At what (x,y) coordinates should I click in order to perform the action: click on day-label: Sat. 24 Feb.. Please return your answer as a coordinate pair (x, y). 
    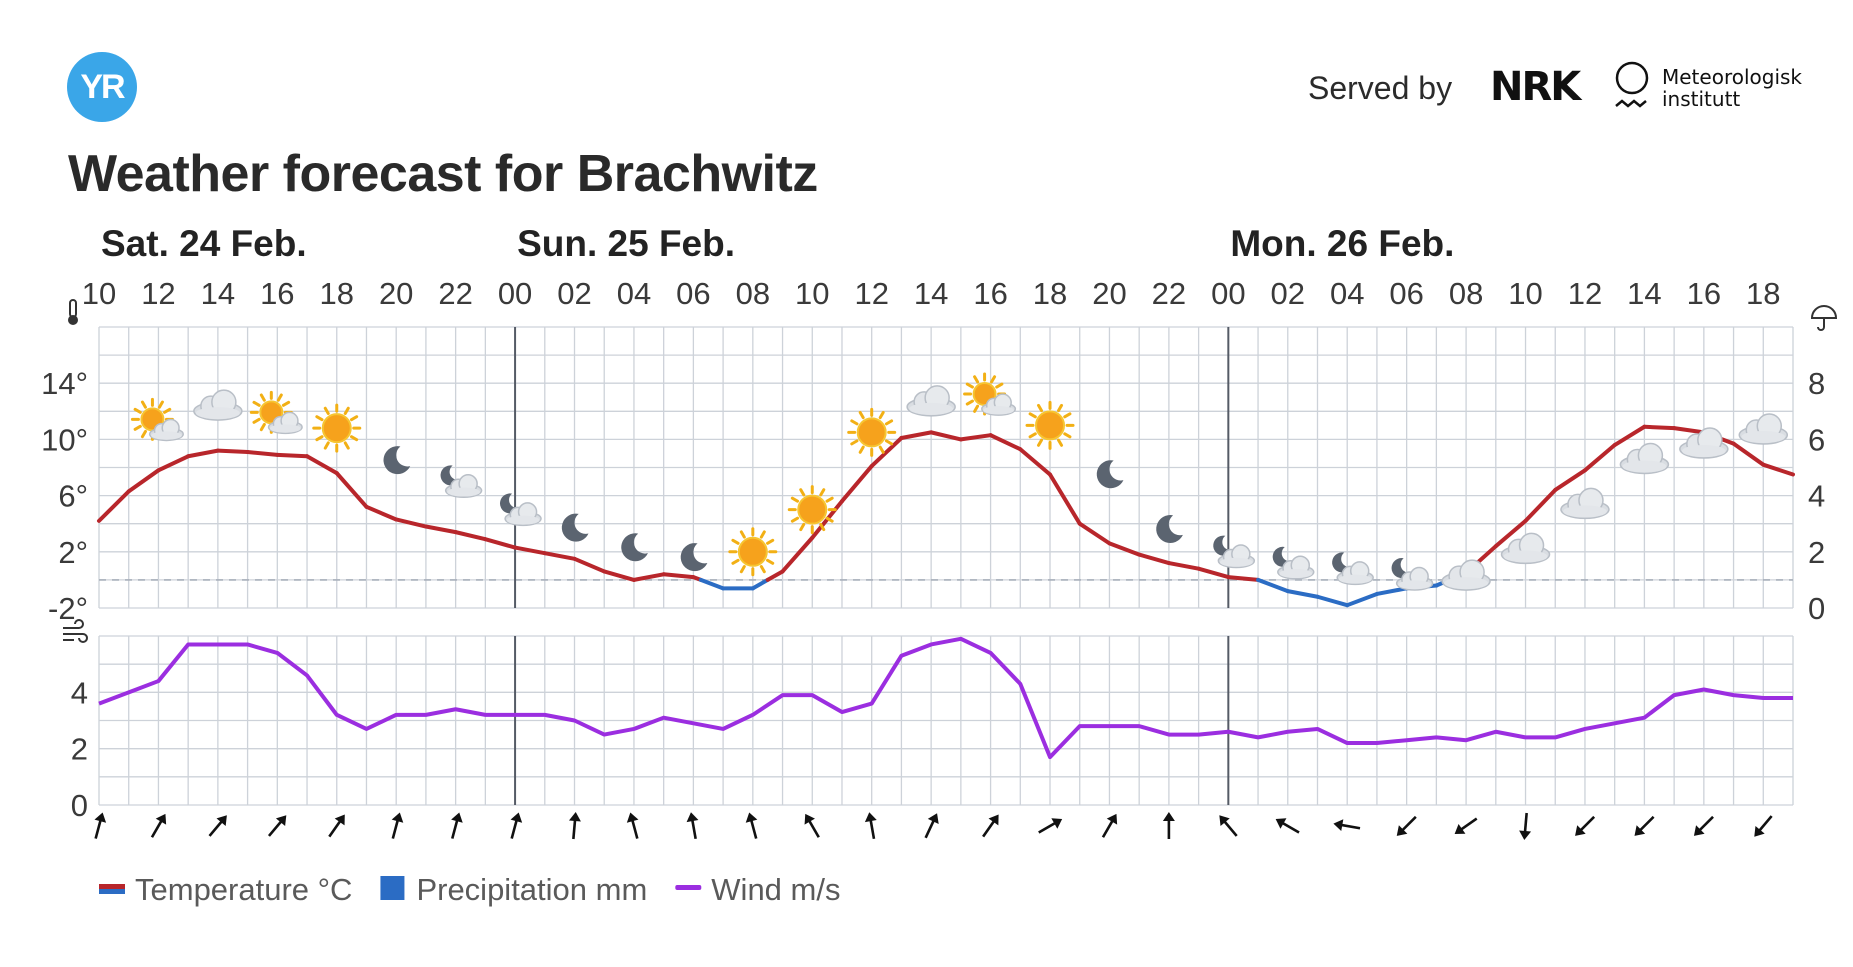
    Looking at the image, I should click on (204, 243).